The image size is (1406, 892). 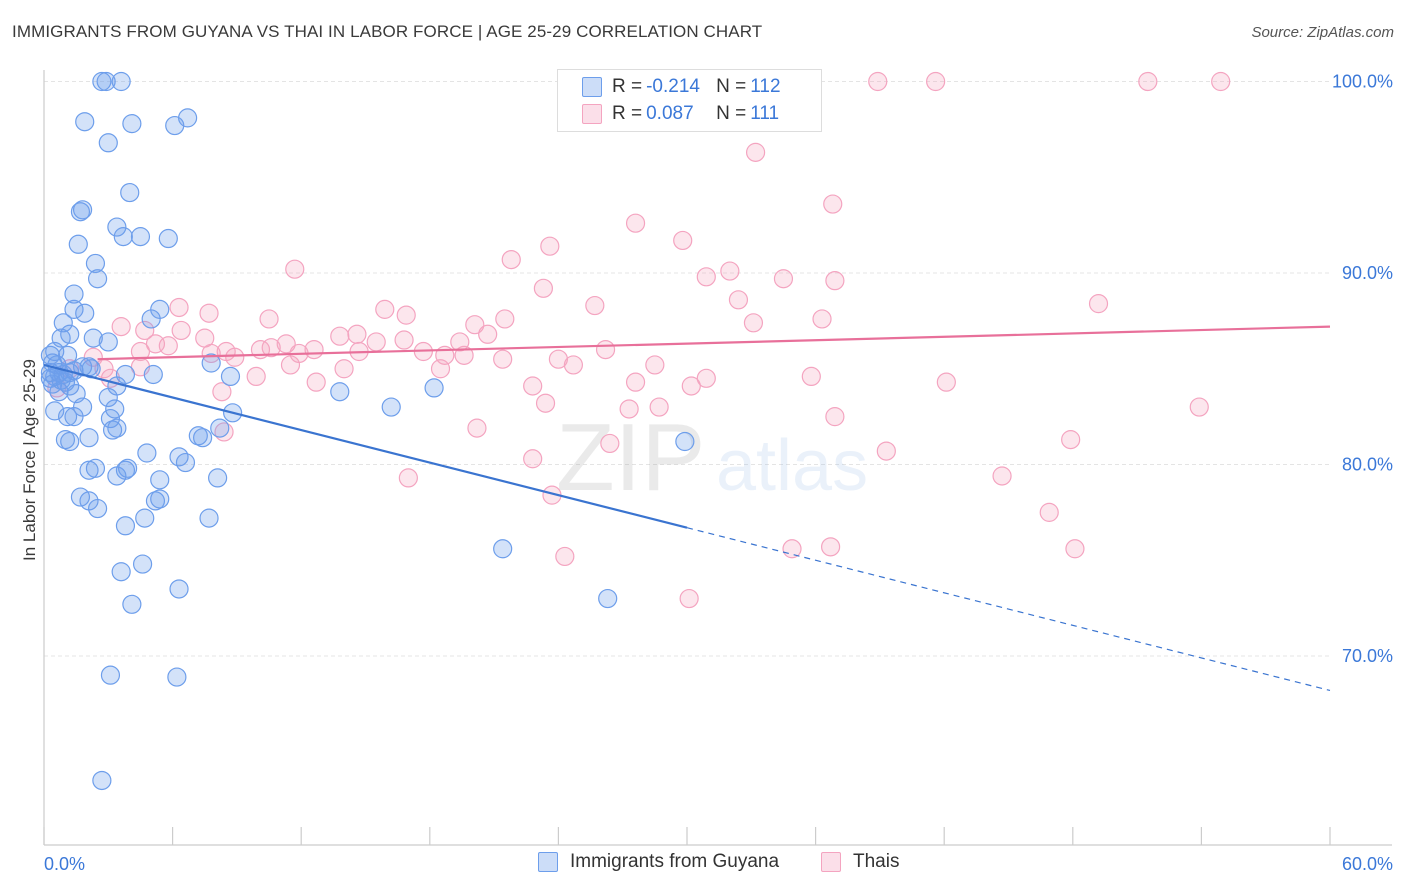 I want to click on source-credit: Source: ZipAtlas.com, so click(x=1322, y=32).